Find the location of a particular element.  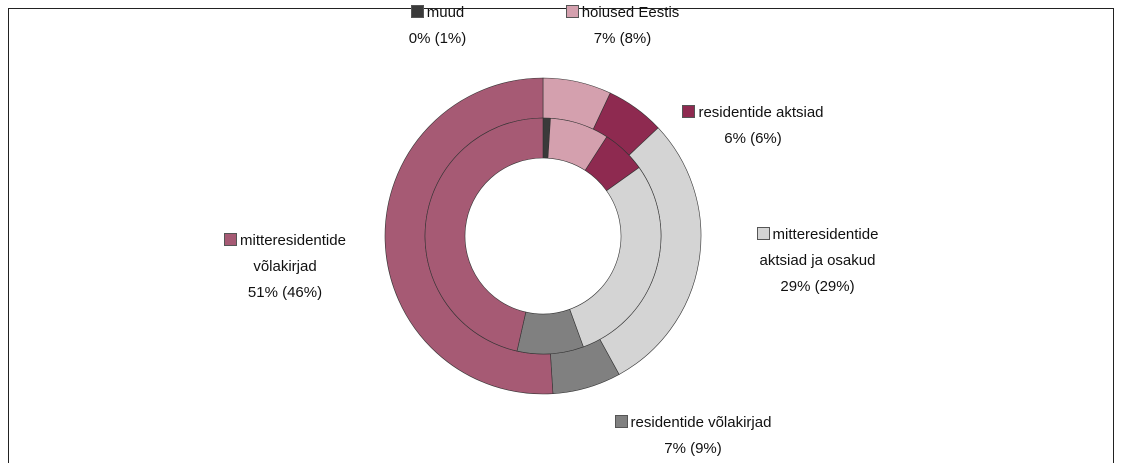

value-label: 51% is located at coordinates (262, 292).